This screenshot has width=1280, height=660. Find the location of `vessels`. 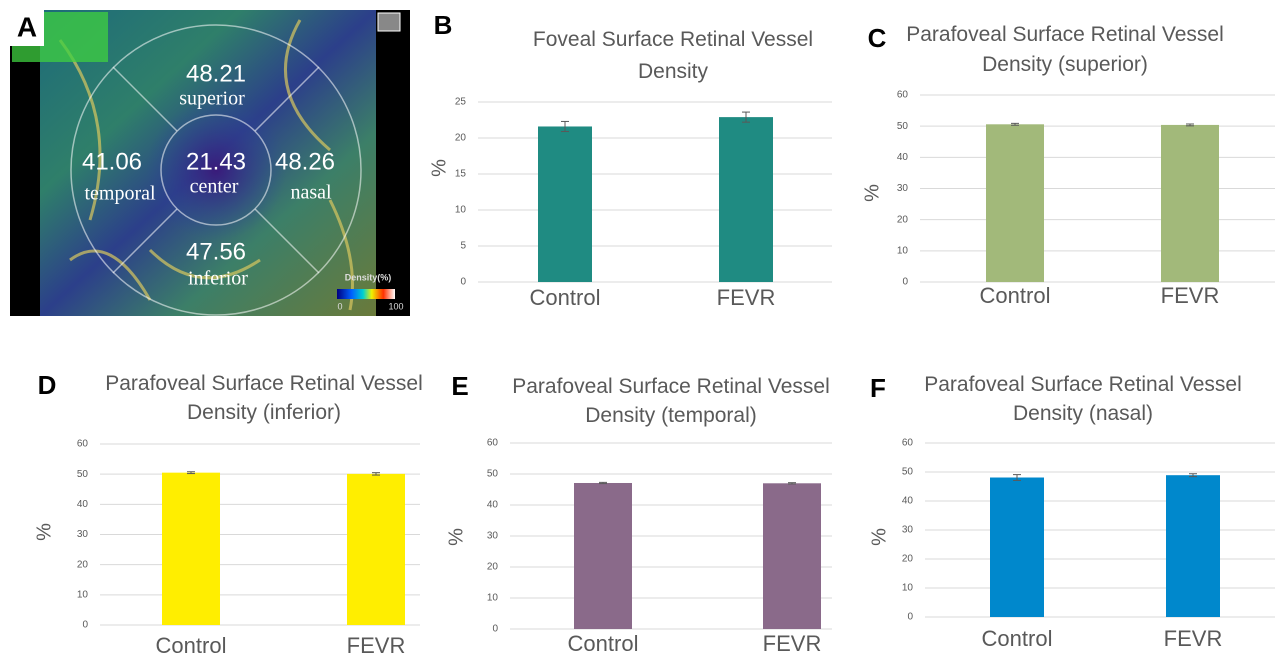

vessels is located at coordinates (206, 165).